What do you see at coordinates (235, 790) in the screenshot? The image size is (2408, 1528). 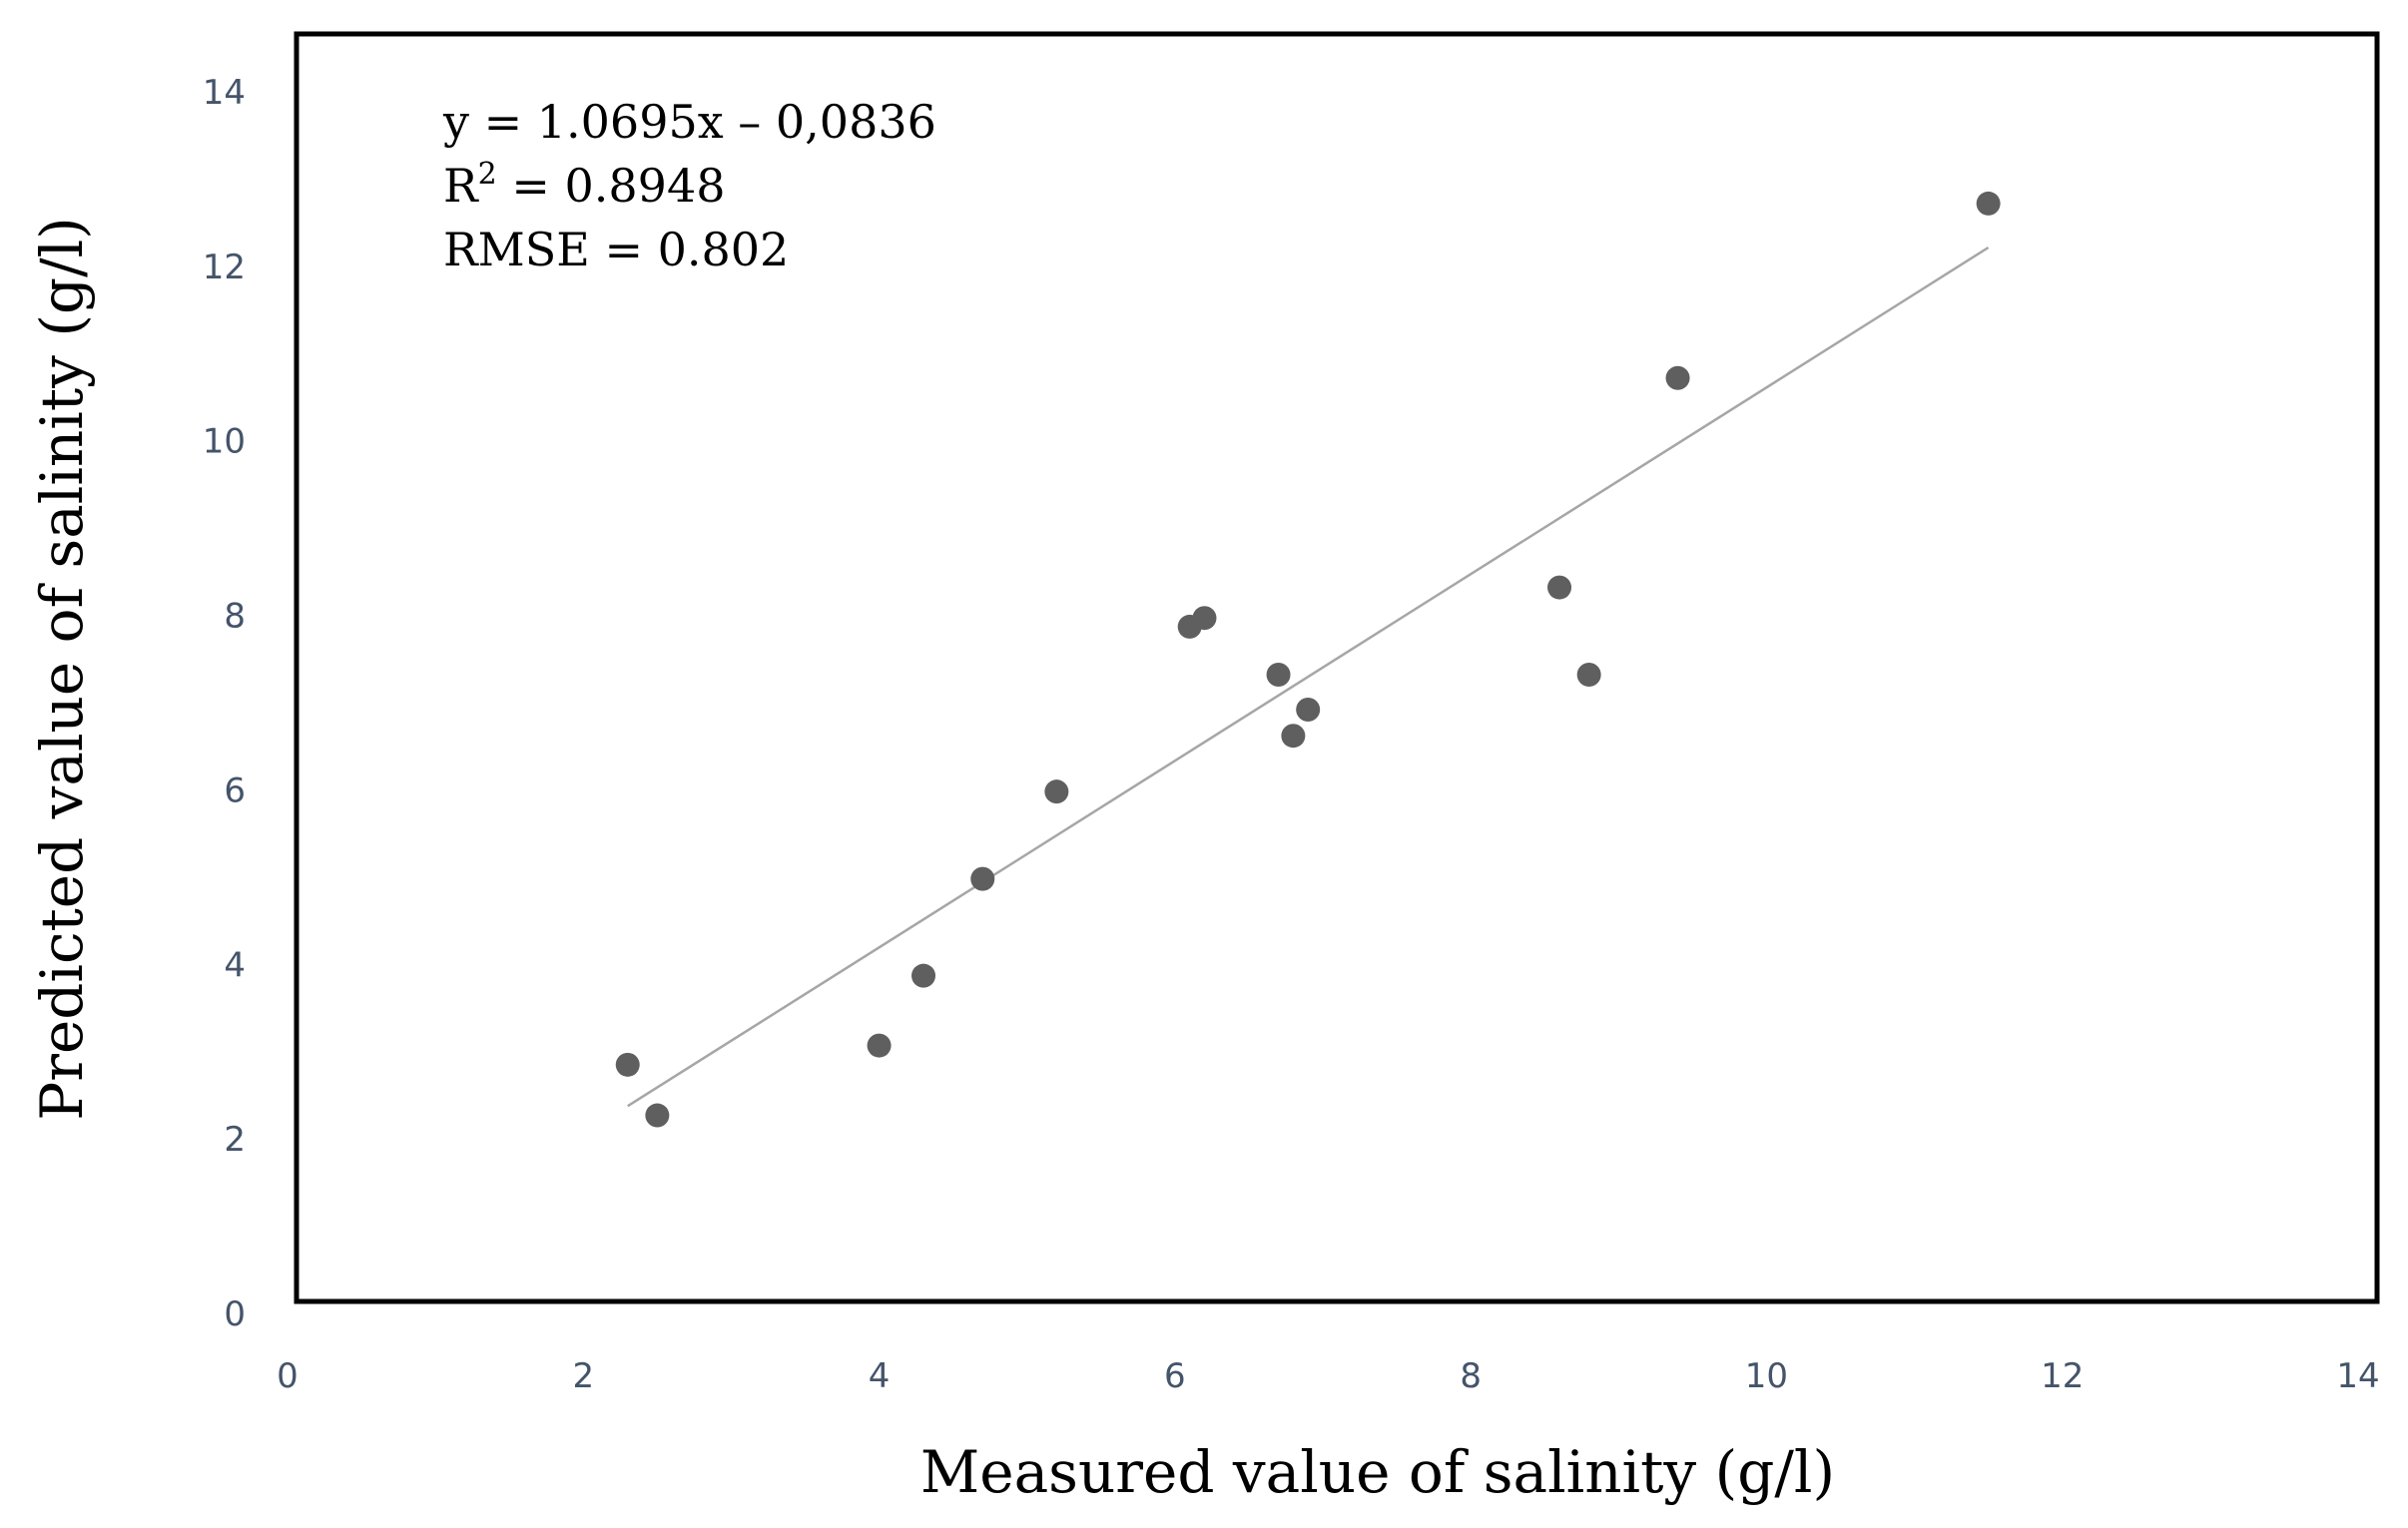 I see `y-tick-label: 6` at bounding box center [235, 790].